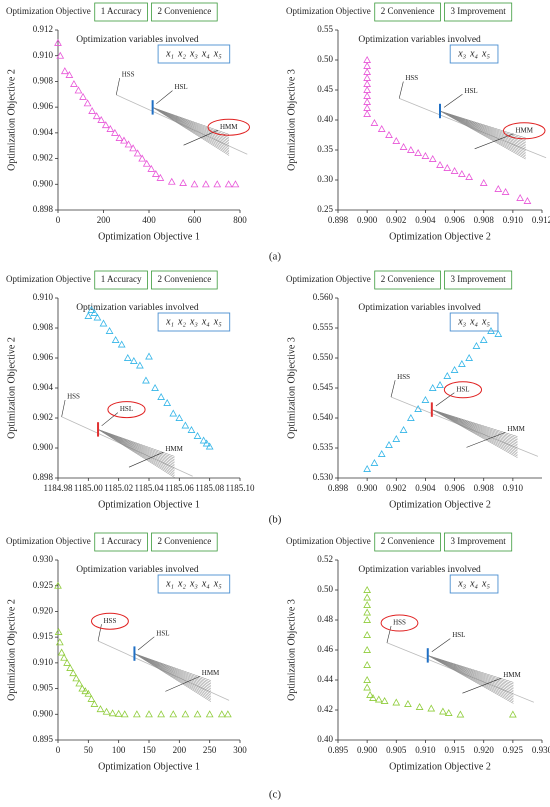 The height and width of the screenshot is (807, 550). What do you see at coordinates (195, 220) in the screenshot?
I see `x-tick-label: 600` at bounding box center [195, 220].